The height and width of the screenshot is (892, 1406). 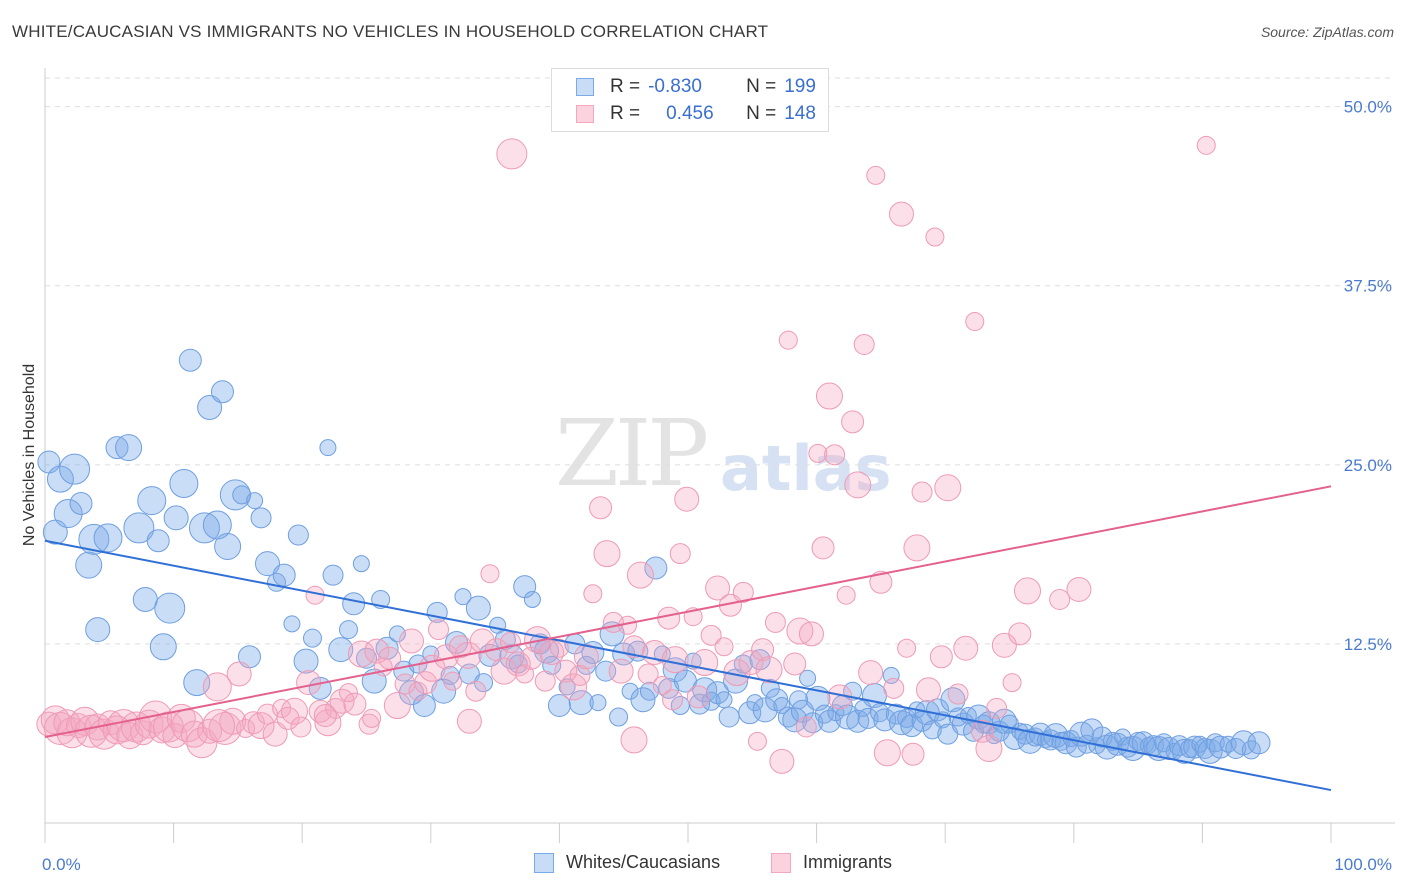 I want to click on x-tick-label: 0.0%, so click(x=61, y=864).